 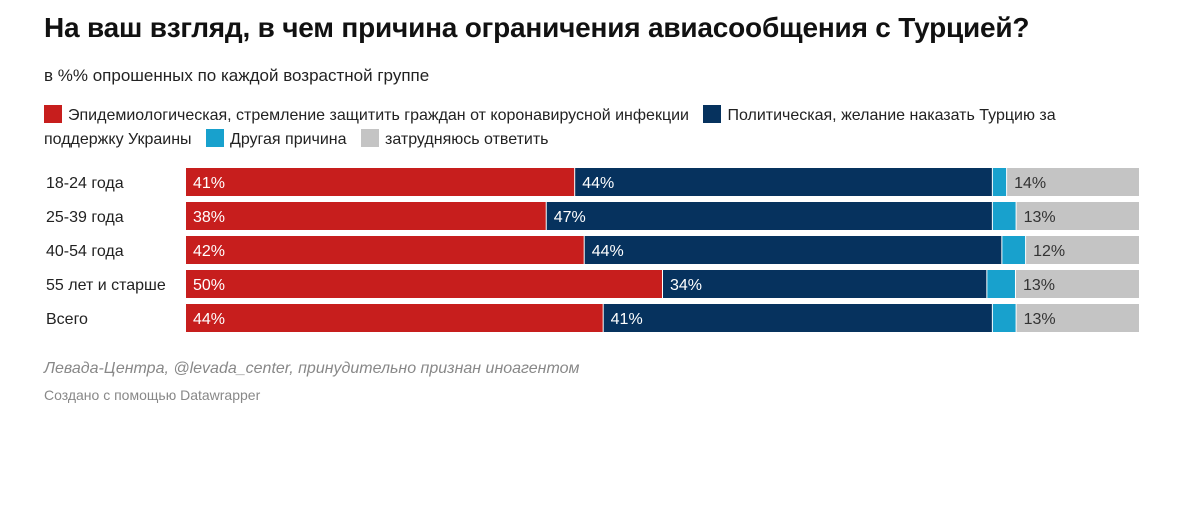 I want to click on credit-note: Создано с помощью Datawrapper, so click(x=152, y=395).